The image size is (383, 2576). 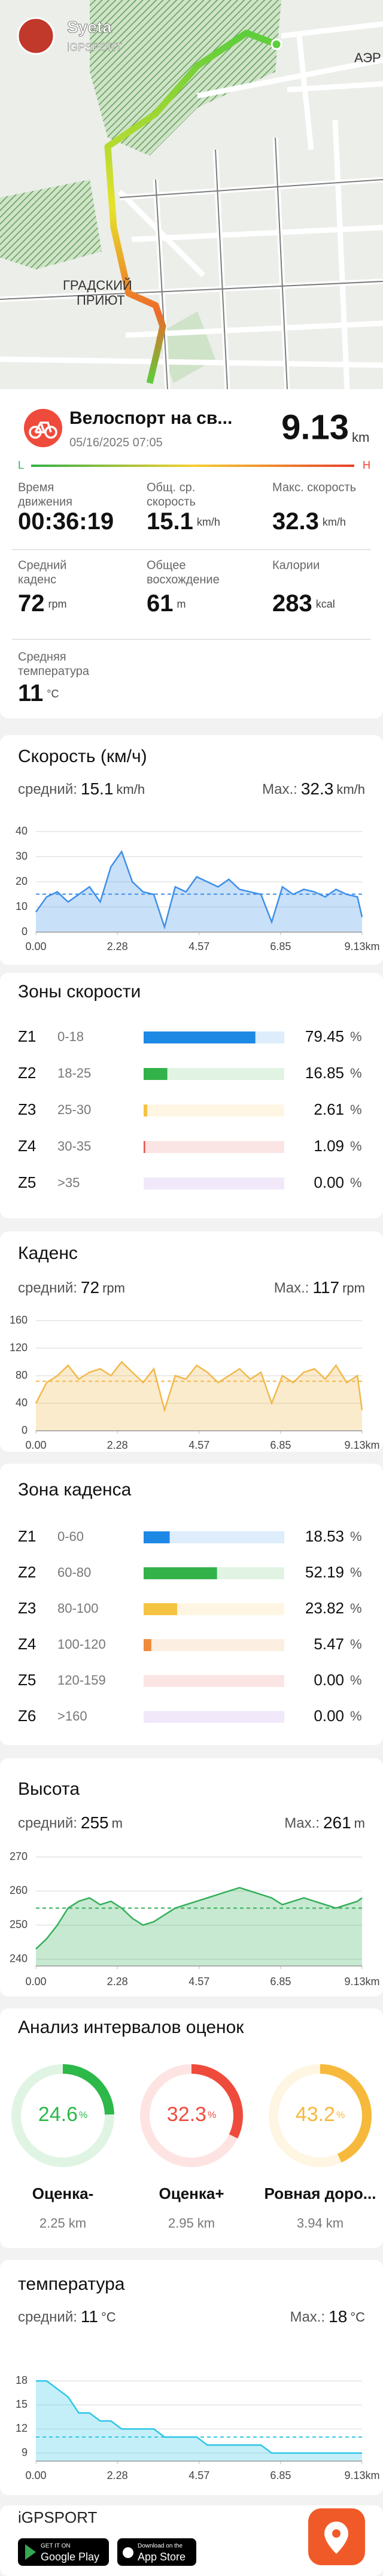 What do you see at coordinates (97, 285) in the screenshot?
I see `map-label: ГРАДСКИЙ` at bounding box center [97, 285].